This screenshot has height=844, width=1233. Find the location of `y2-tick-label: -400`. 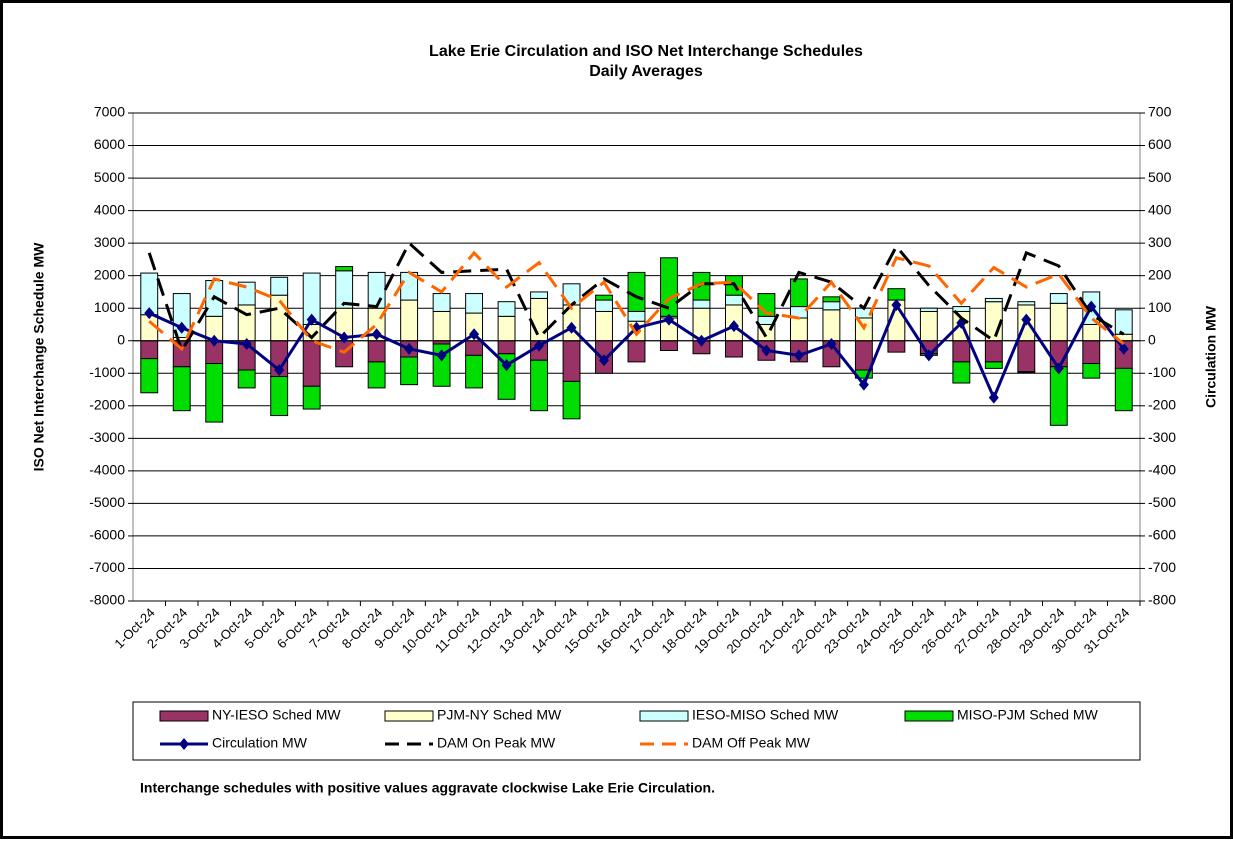

y2-tick-label: -400 is located at coordinates (1162, 470).